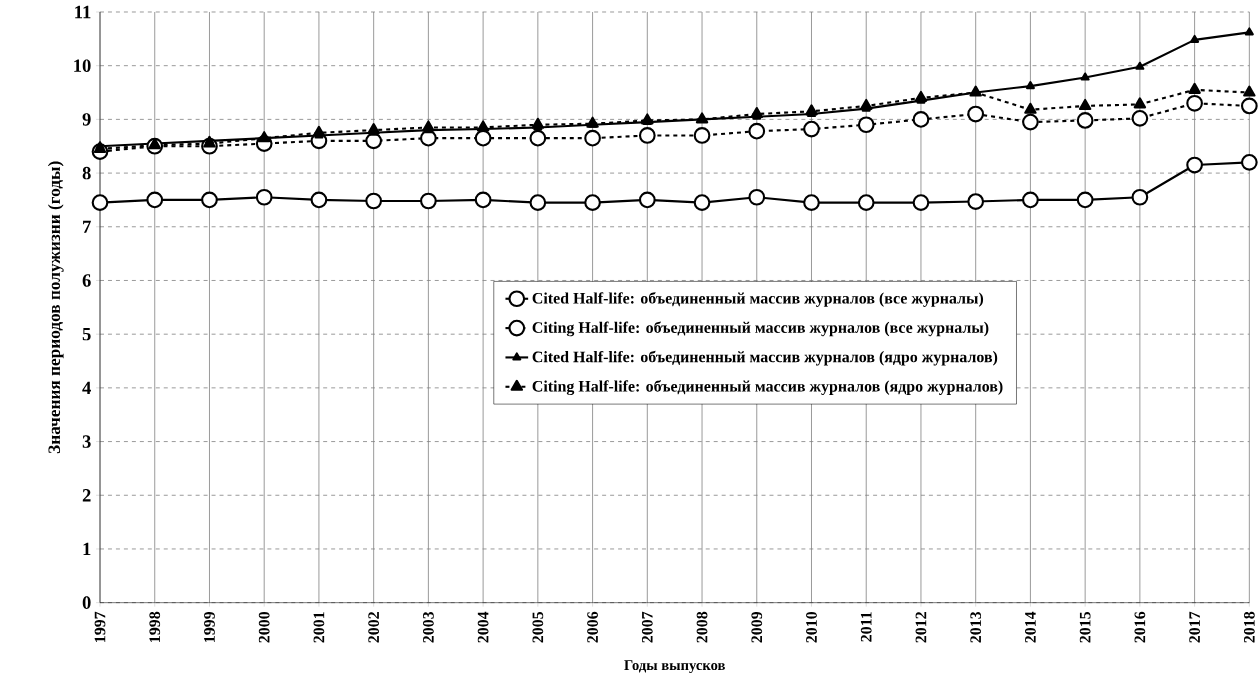 This screenshot has height=699, width=1260. I want to click on y-tick-label: 10, so click(82, 66).